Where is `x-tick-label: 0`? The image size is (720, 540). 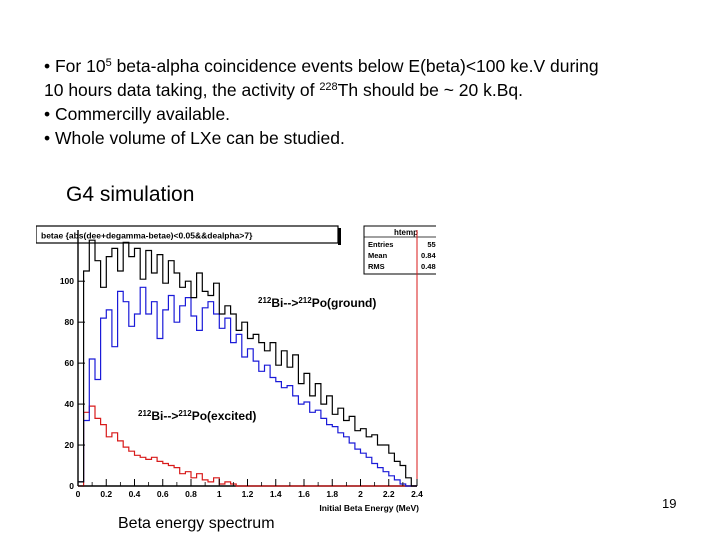
x-tick-label: 0 is located at coordinates (78, 494).